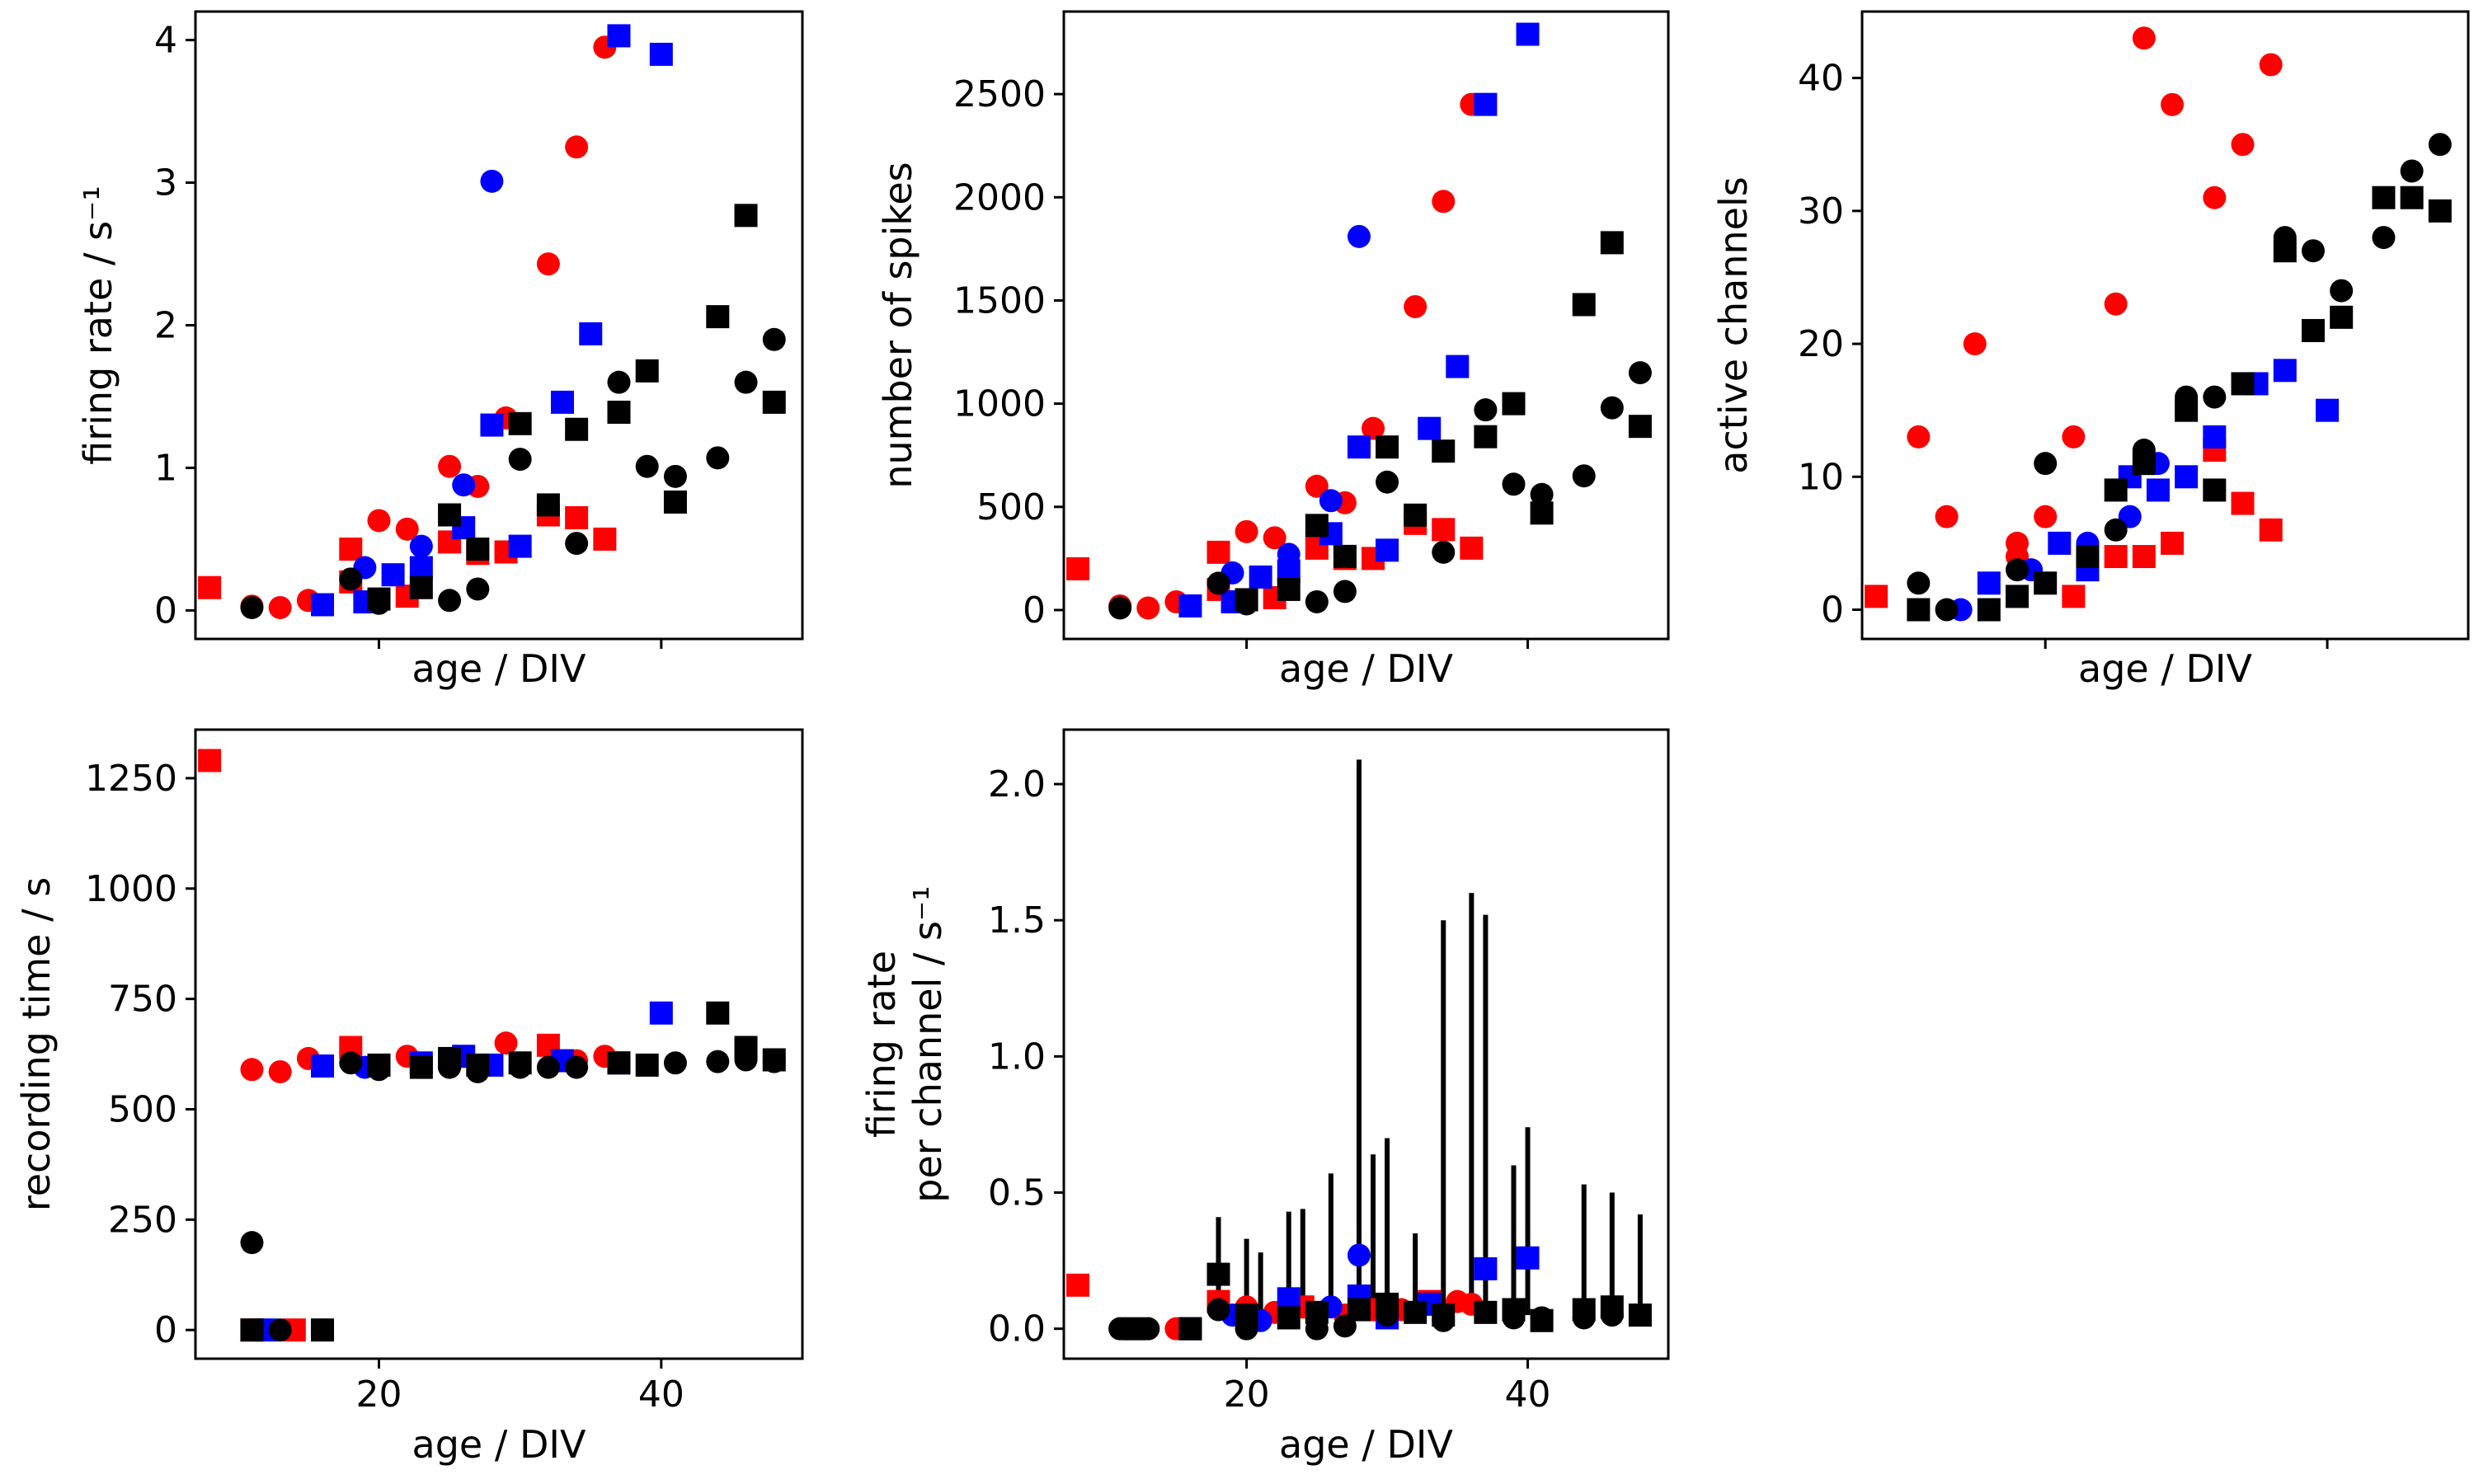  What do you see at coordinates (1017, 920) in the screenshot?
I see `y-tick-label: 1.5` at bounding box center [1017, 920].